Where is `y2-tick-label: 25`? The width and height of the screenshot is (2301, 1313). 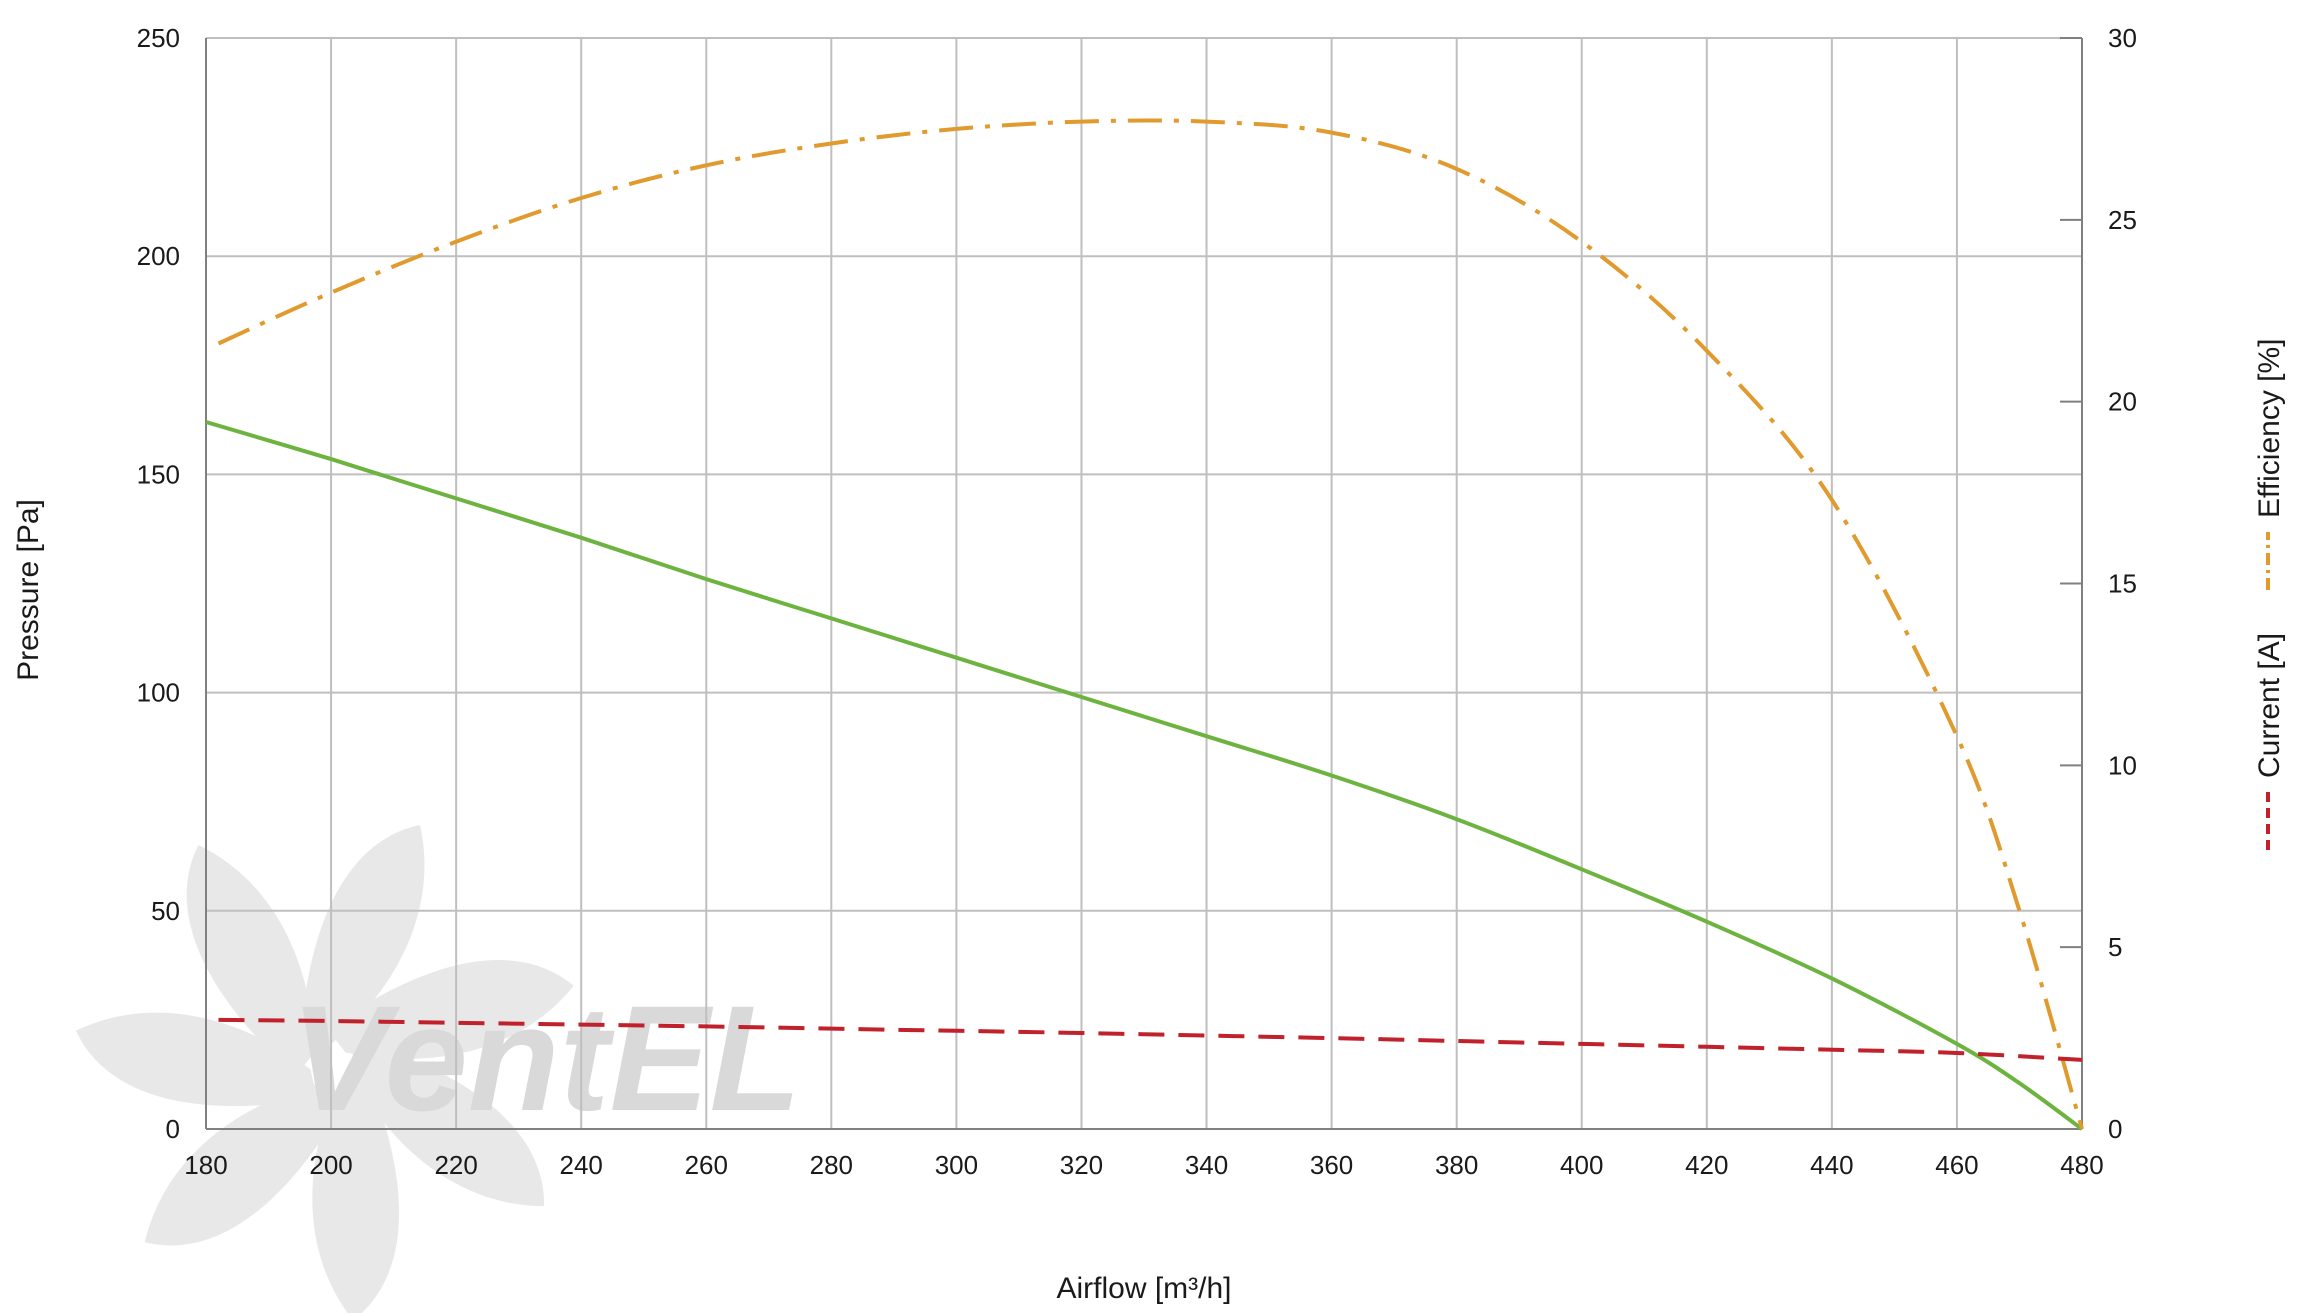
y2-tick-label: 25 is located at coordinates (2122, 220).